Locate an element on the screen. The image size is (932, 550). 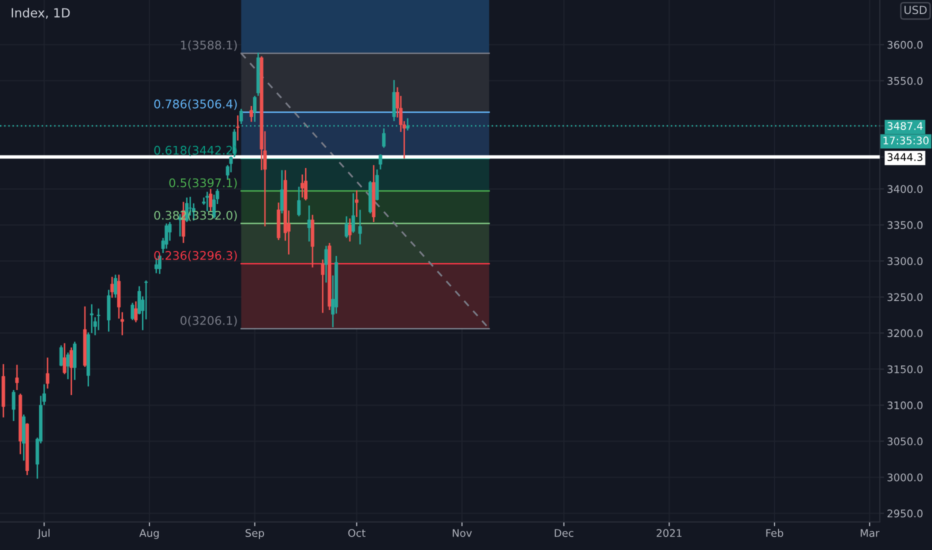
y-tick-label: 3000.0 is located at coordinates (905, 477).